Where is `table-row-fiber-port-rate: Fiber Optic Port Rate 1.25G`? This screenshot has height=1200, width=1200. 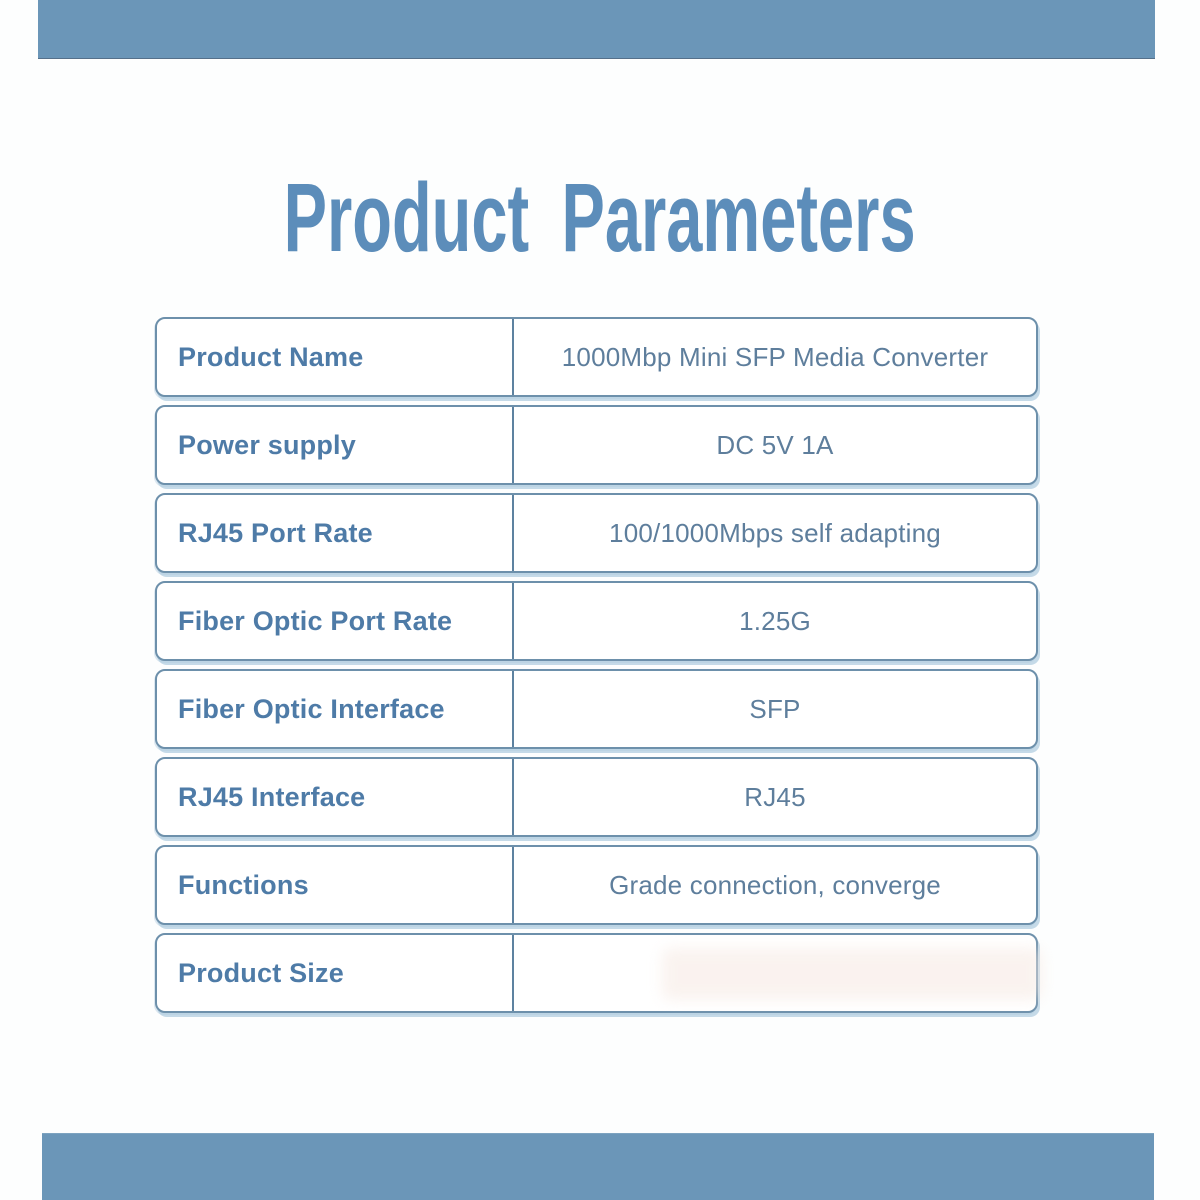 table-row-fiber-port-rate: Fiber Optic Port Rate 1.25G is located at coordinates (596, 621).